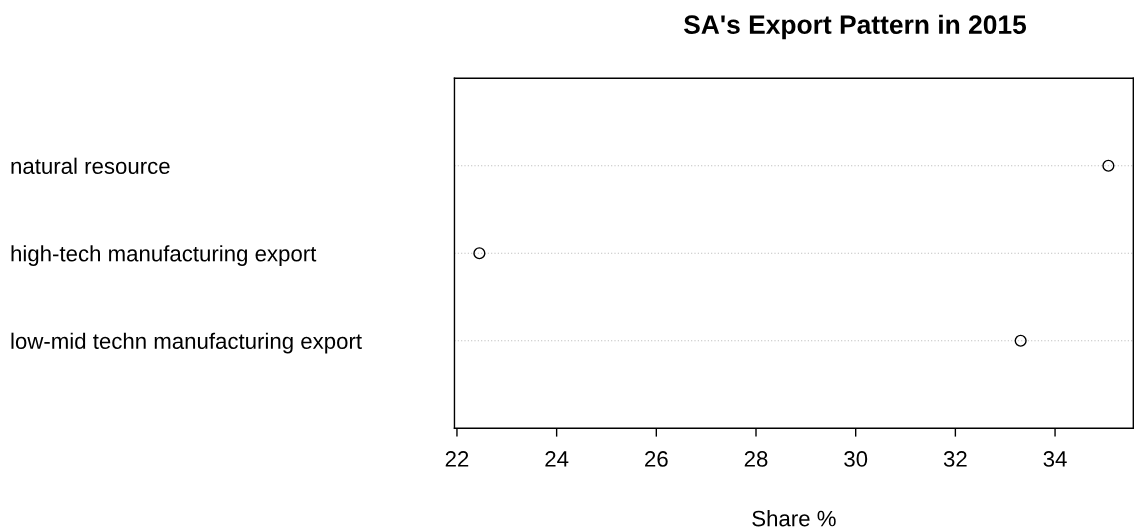 This screenshot has height=532, width=1139. Describe the element at coordinates (186, 343) in the screenshot. I see `y-tick-label: low-mid techn manufacturing export` at that location.